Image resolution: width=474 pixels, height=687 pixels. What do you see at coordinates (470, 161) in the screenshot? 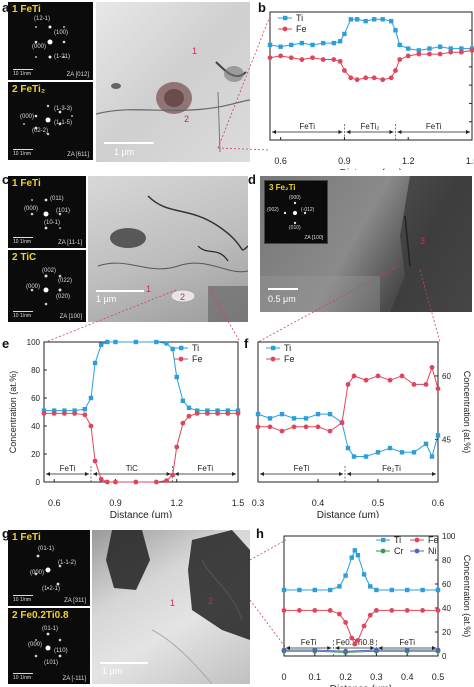
I see `x-tick-label: 1.5` at bounding box center [470, 161].